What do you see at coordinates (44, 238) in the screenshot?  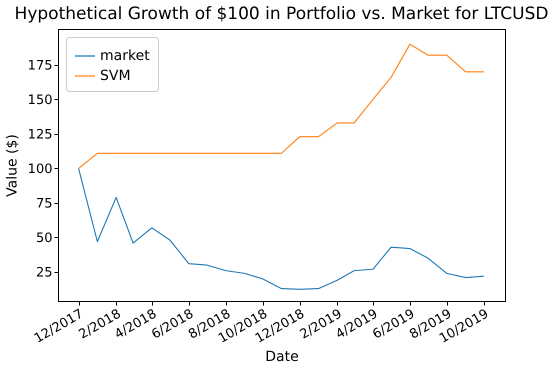 I see `y-tick-label: 50` at bounding box center [44, 238].